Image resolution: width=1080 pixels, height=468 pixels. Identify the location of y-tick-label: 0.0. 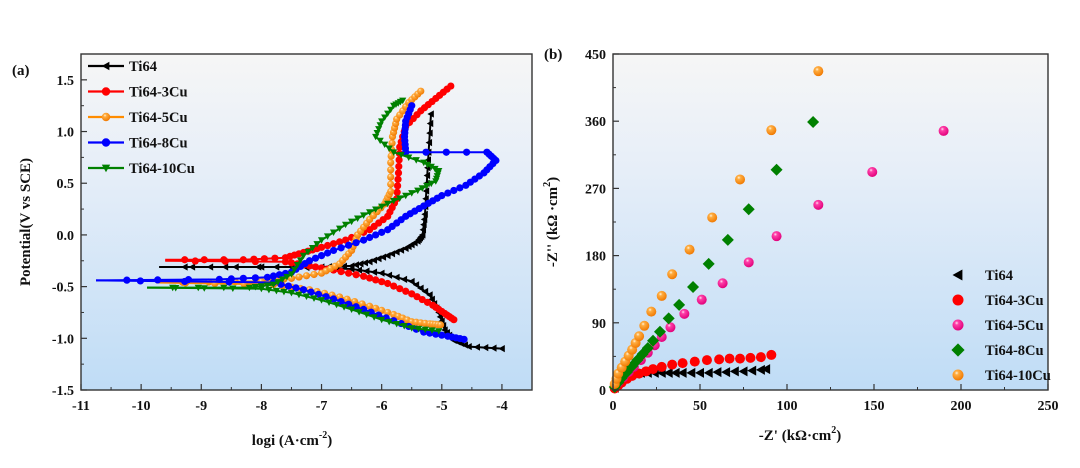
(66, 236).